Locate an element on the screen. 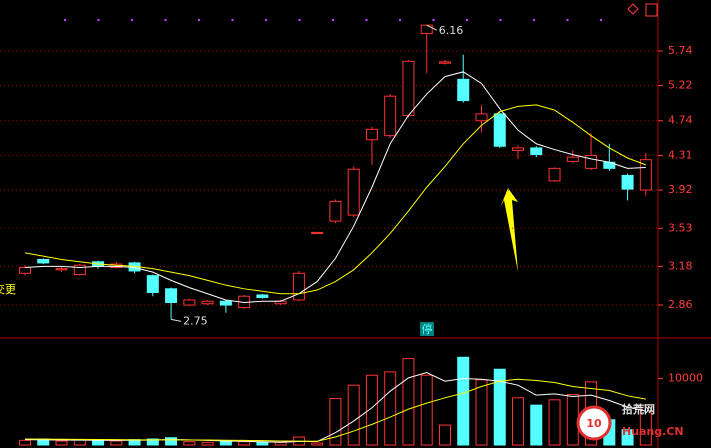 The height and width of the screenshot is (448, 711). y-tick-label: 3.18 is located at coordinates (680, 265).